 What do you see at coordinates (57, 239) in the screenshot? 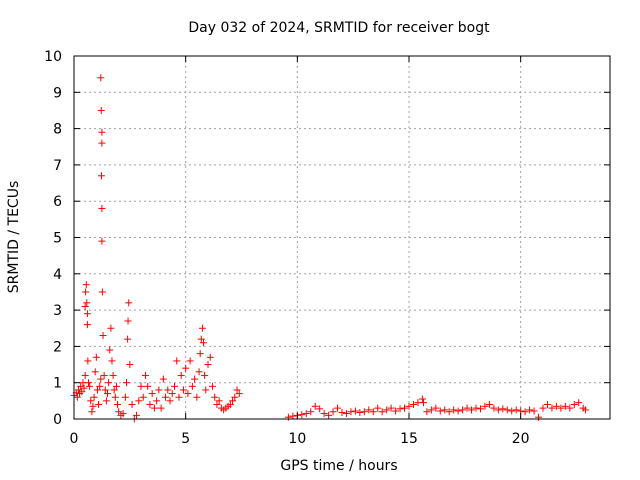
I see `y-tick-label: 5` at bounding box center [57, 239].